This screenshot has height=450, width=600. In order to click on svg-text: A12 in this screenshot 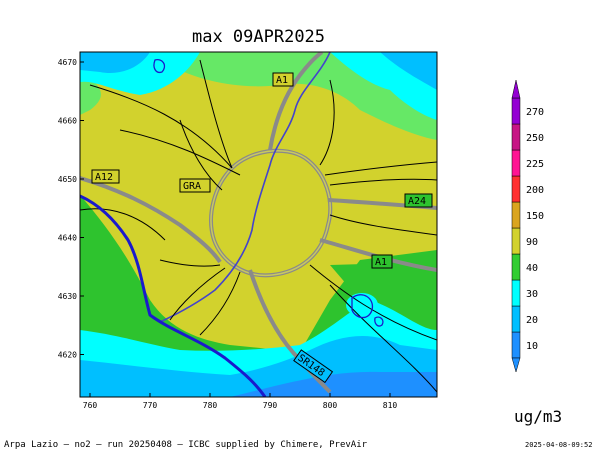, I will do `click(104, 177)`.